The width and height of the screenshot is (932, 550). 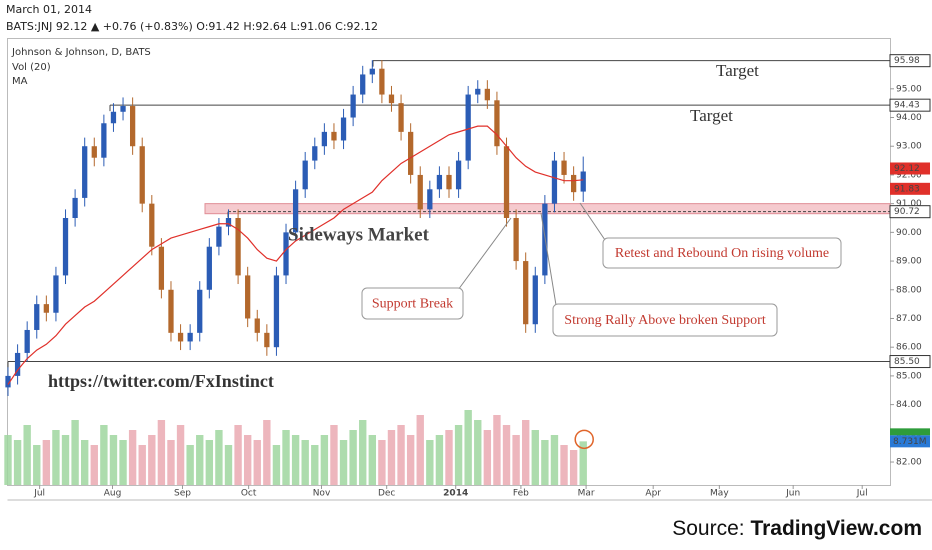 What do you see at coordinates (836, 528) in the screenshot?
I see `source-name: TradingView.com` at bounding box center [836, 528].